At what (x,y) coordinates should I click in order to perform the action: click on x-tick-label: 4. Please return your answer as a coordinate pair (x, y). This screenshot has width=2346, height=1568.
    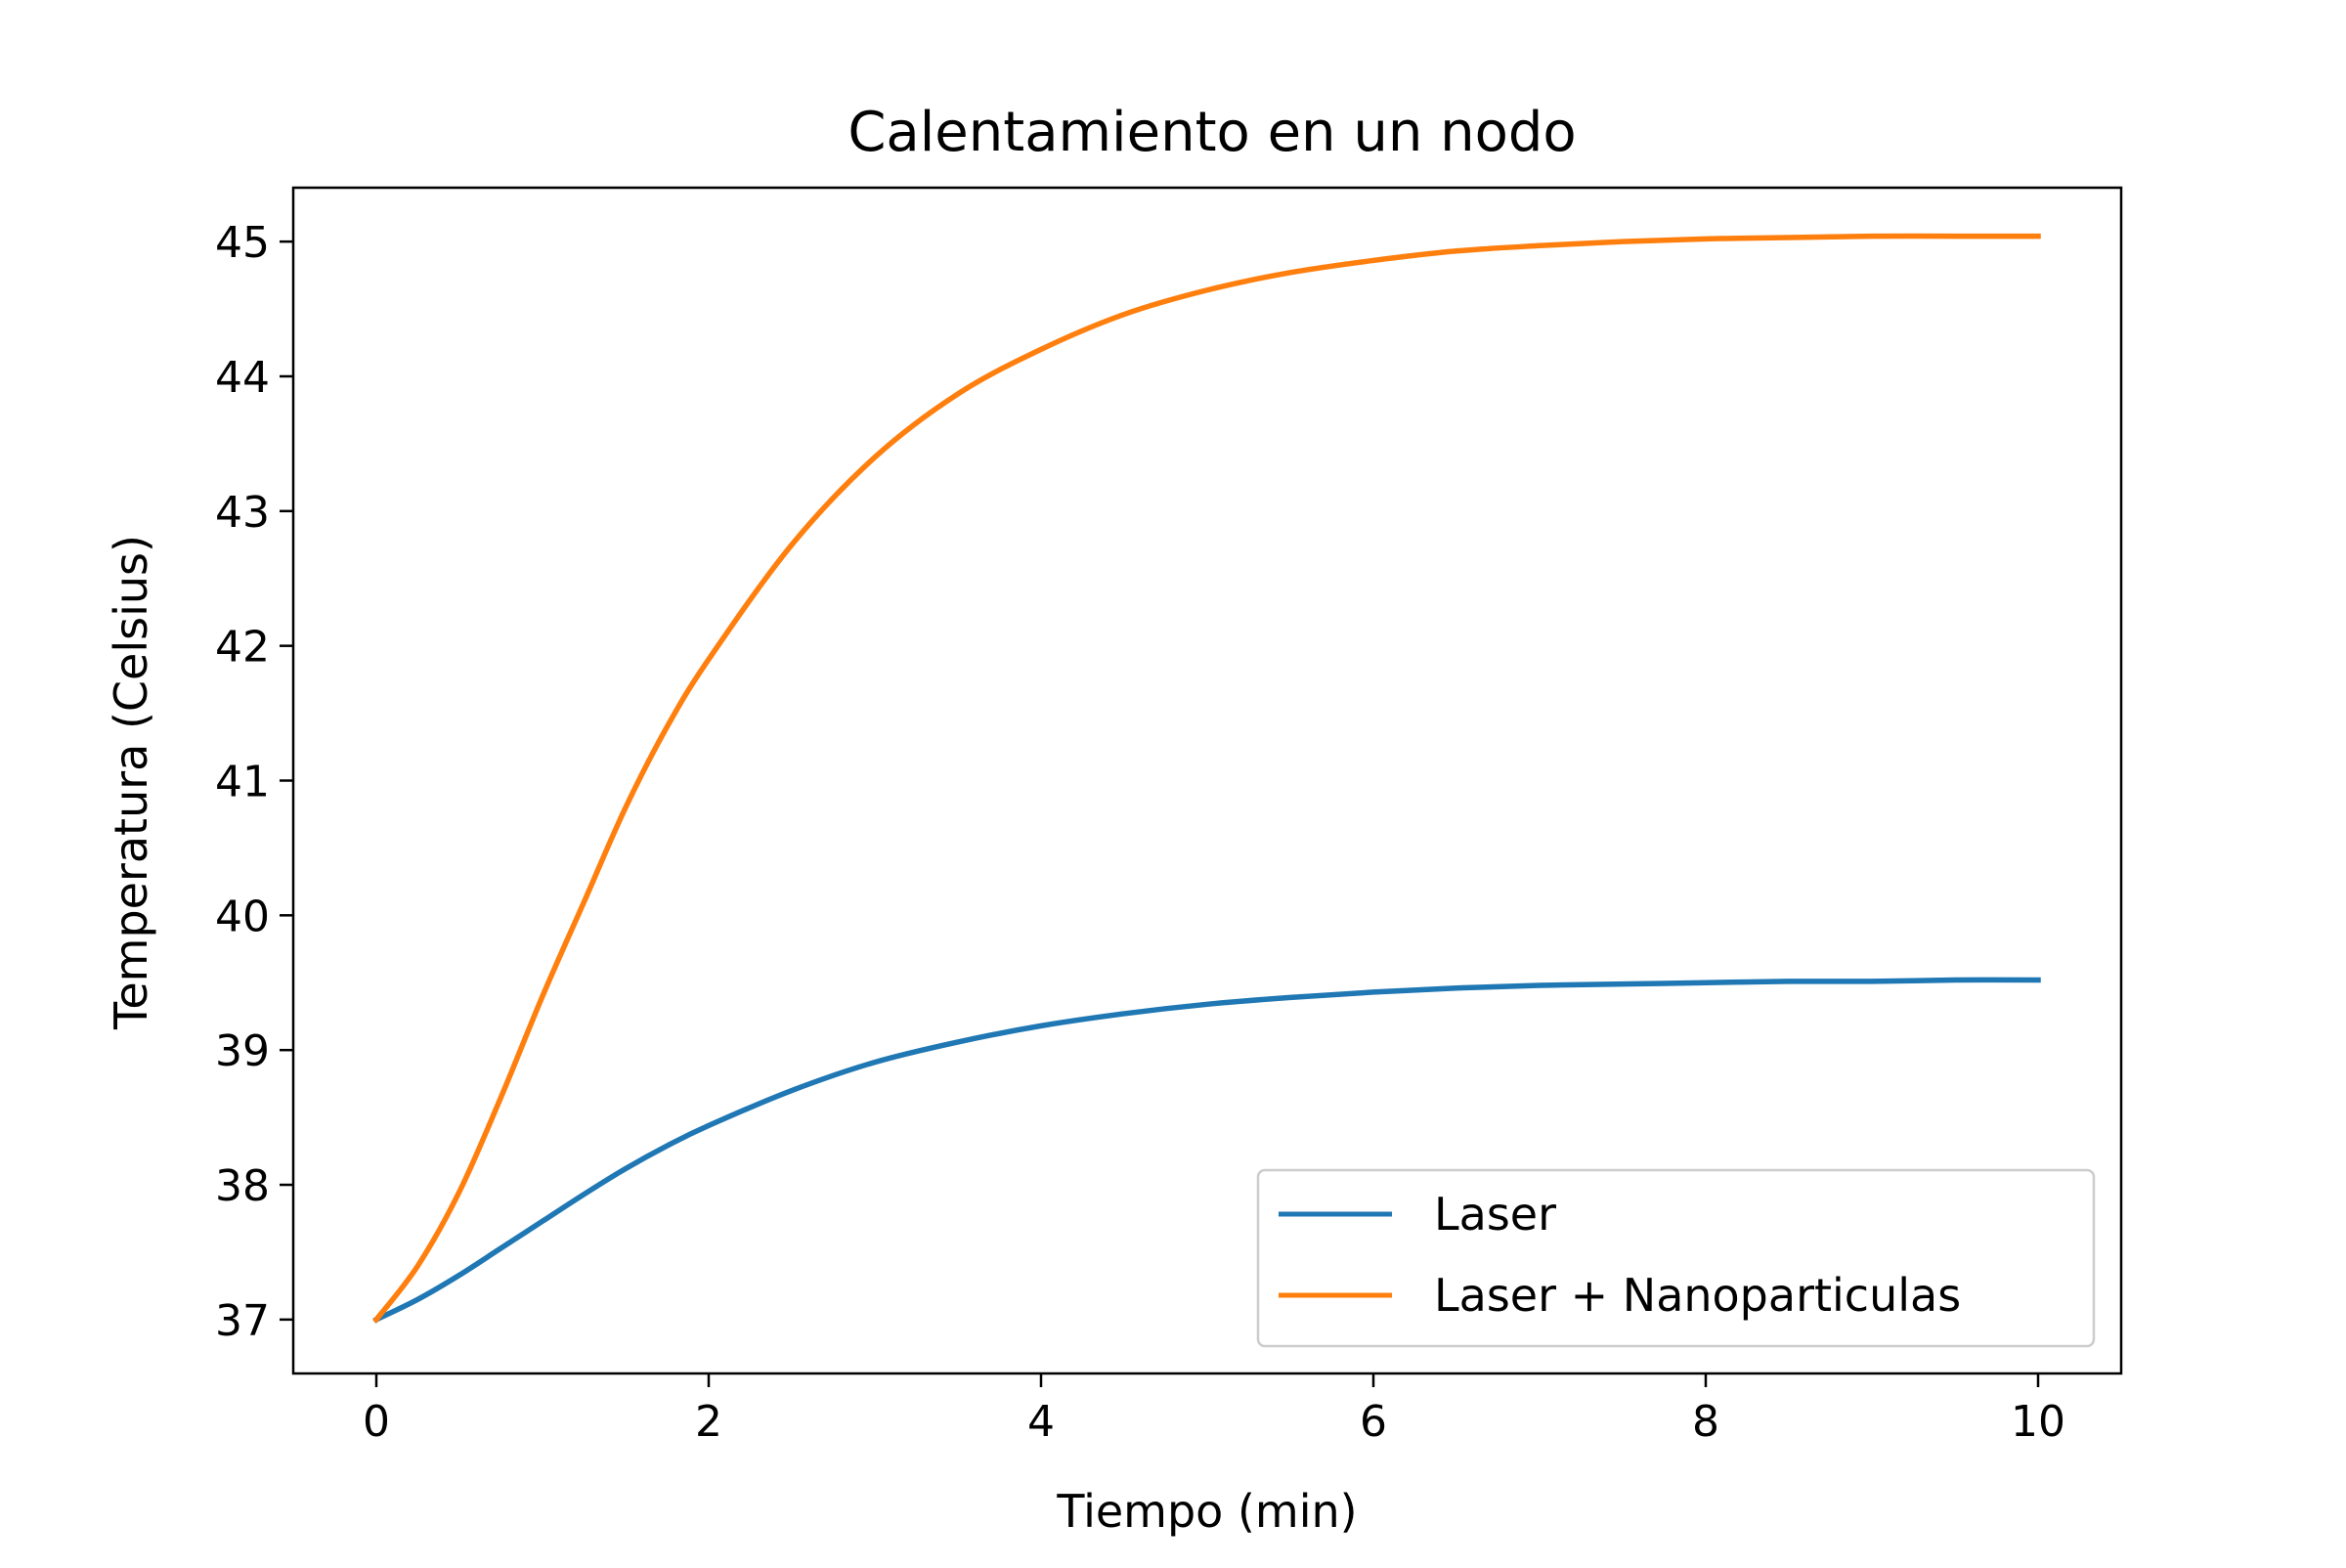
    Looking at the image, I should click on (1041, 1422).